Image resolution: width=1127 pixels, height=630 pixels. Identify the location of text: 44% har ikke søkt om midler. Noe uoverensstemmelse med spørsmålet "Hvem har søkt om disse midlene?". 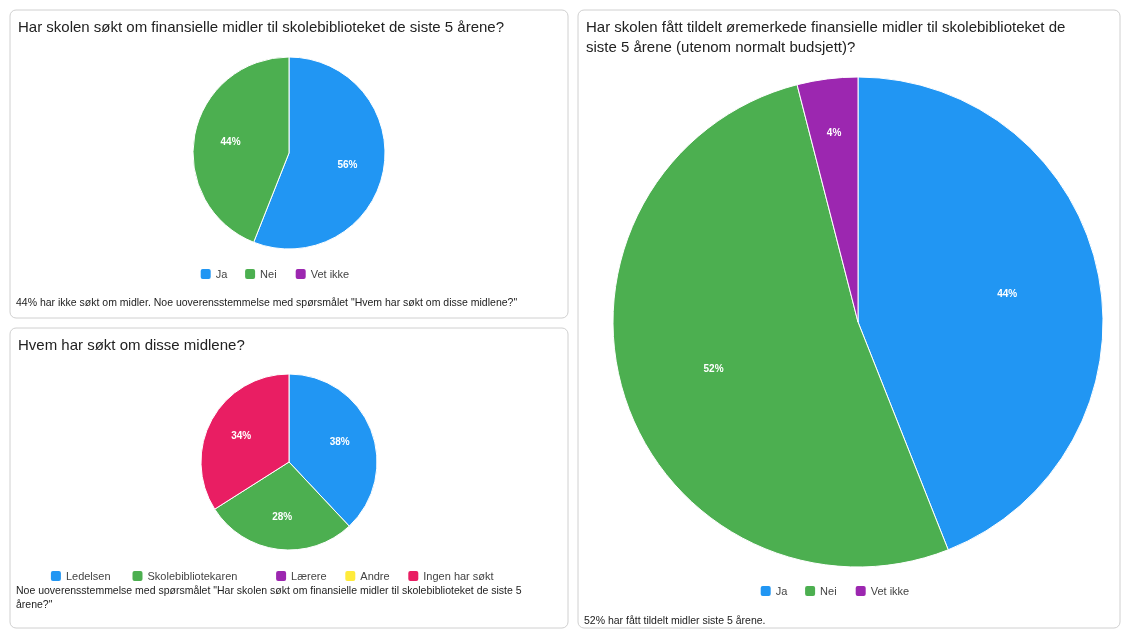
(267, 302).